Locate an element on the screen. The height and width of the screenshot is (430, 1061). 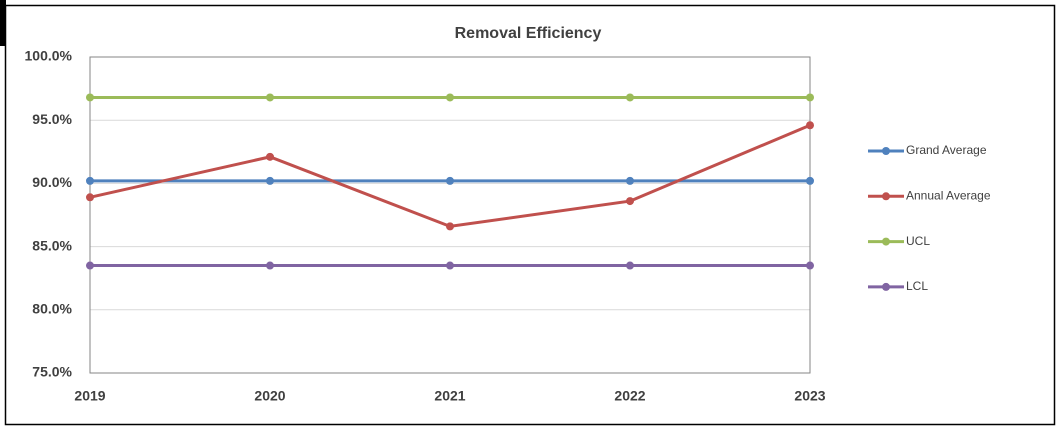
y-tick-label: 85.0% is located at coordinates (52, 245).